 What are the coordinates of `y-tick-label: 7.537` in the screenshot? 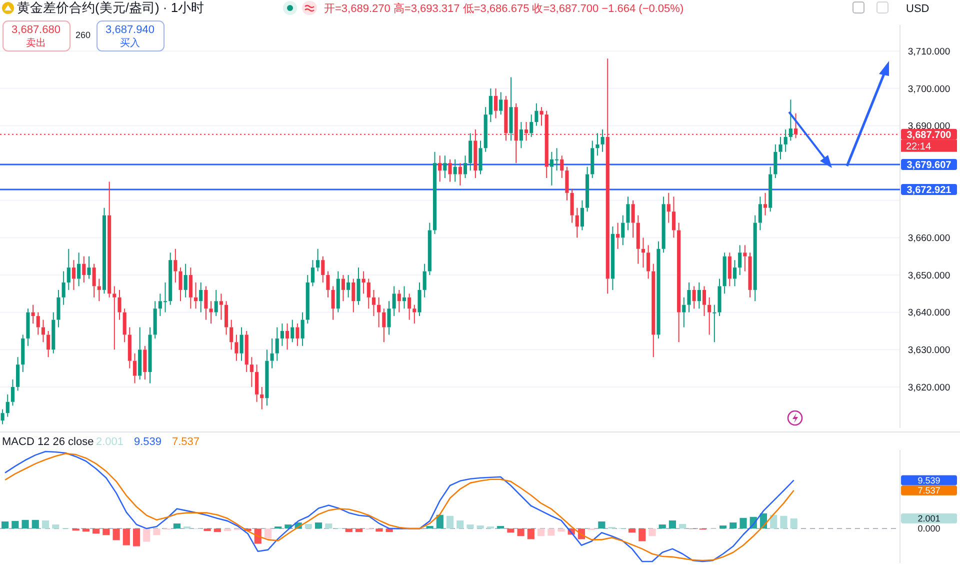 It's located at (929, 491).